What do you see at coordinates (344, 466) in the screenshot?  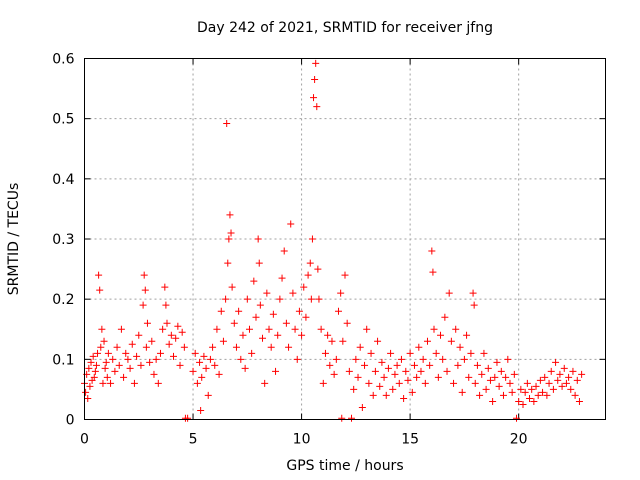 I see `x-axis-label: GPS time / hours` at bounding box center [344, 466].